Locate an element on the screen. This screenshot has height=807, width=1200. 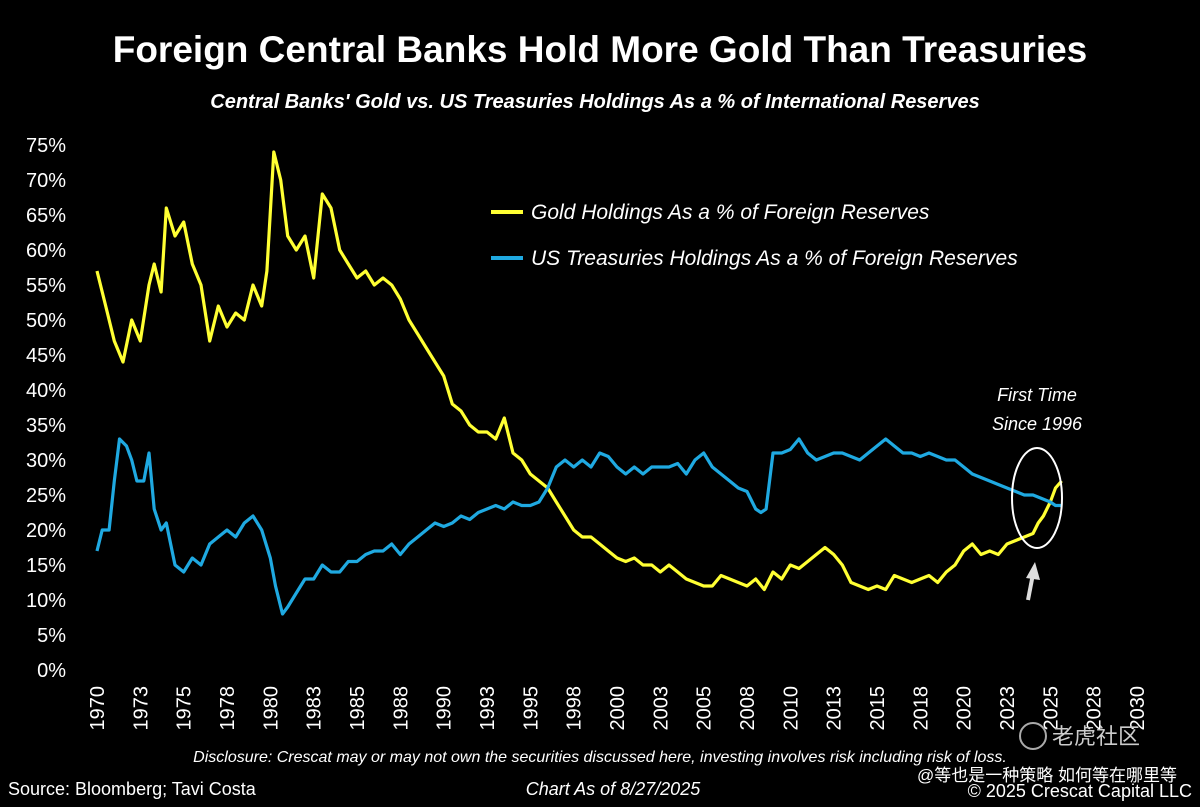
watermark-site: 老虎社区 is located at coordinates (1096, 736).